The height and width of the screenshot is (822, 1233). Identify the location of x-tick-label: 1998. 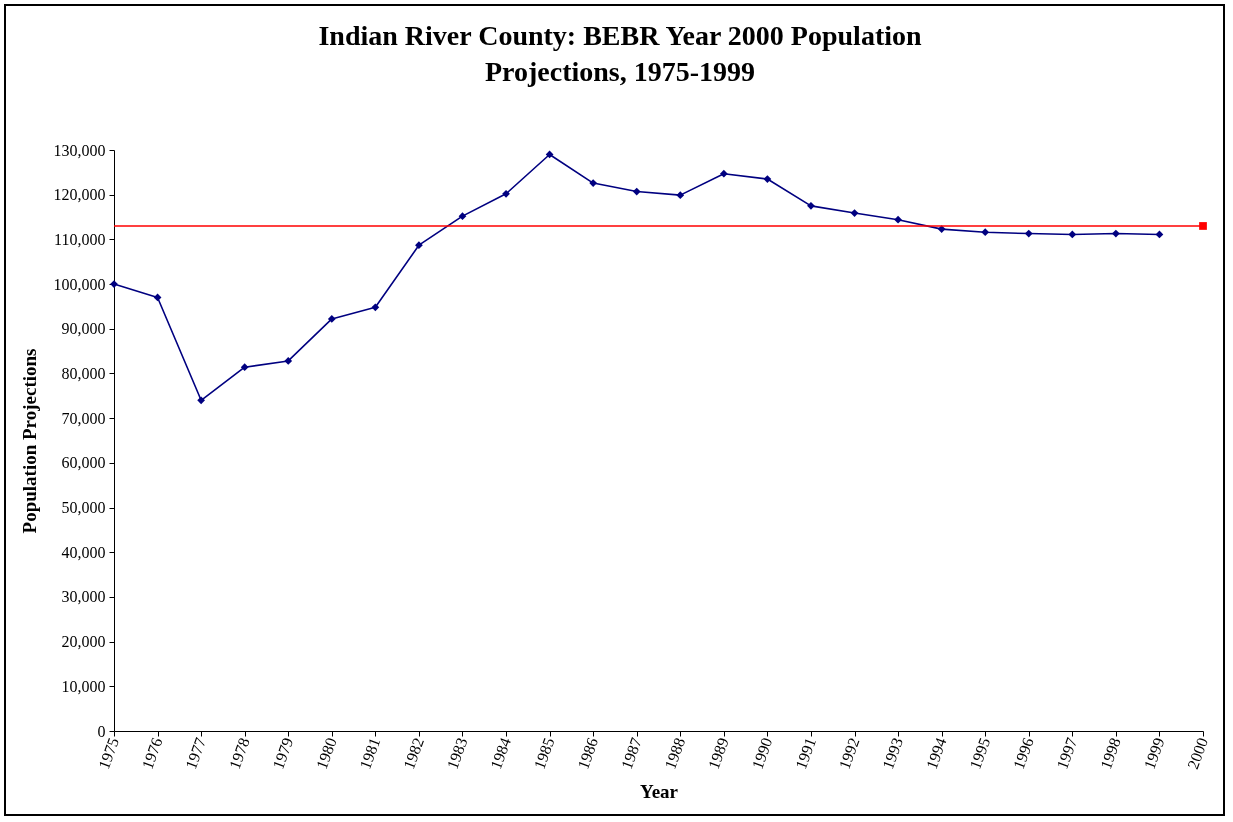
(1110, 753).